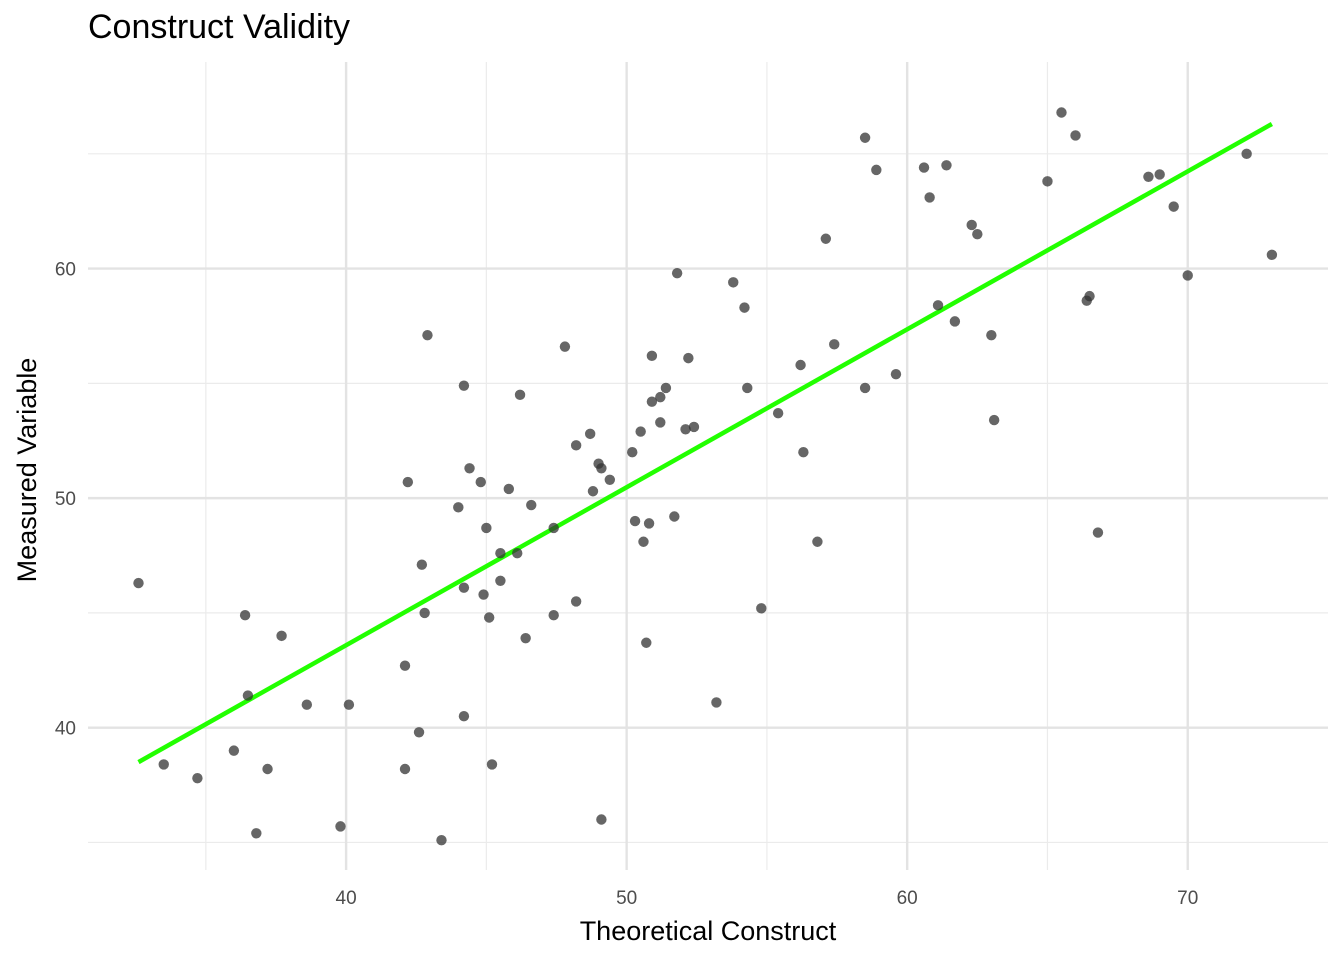 The height and width of the screenshot is (960, 1344). What do you see at coordinates (65, 729) in the screenshot?
I see `y-tick-label: 40` at bounding box center [65, 729].